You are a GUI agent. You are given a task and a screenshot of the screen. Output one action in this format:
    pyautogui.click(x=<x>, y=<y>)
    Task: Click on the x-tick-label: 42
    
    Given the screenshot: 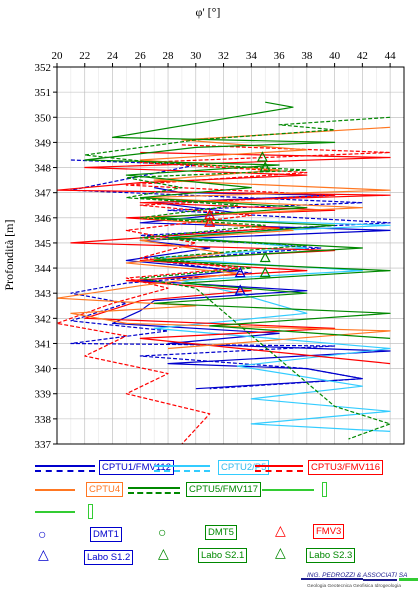 What is the action you would take?
    pyautogui.click(x=362, y=56)
    